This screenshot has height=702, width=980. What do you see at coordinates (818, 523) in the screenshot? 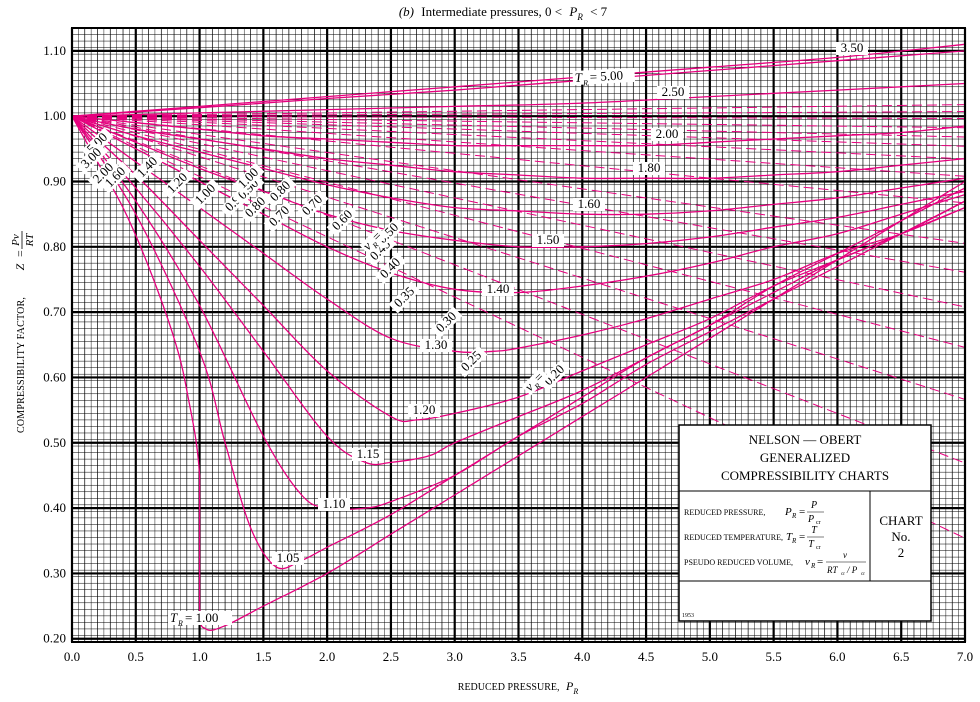
I see `def-pressure-cr: cr` at bounding box center [818, 523].